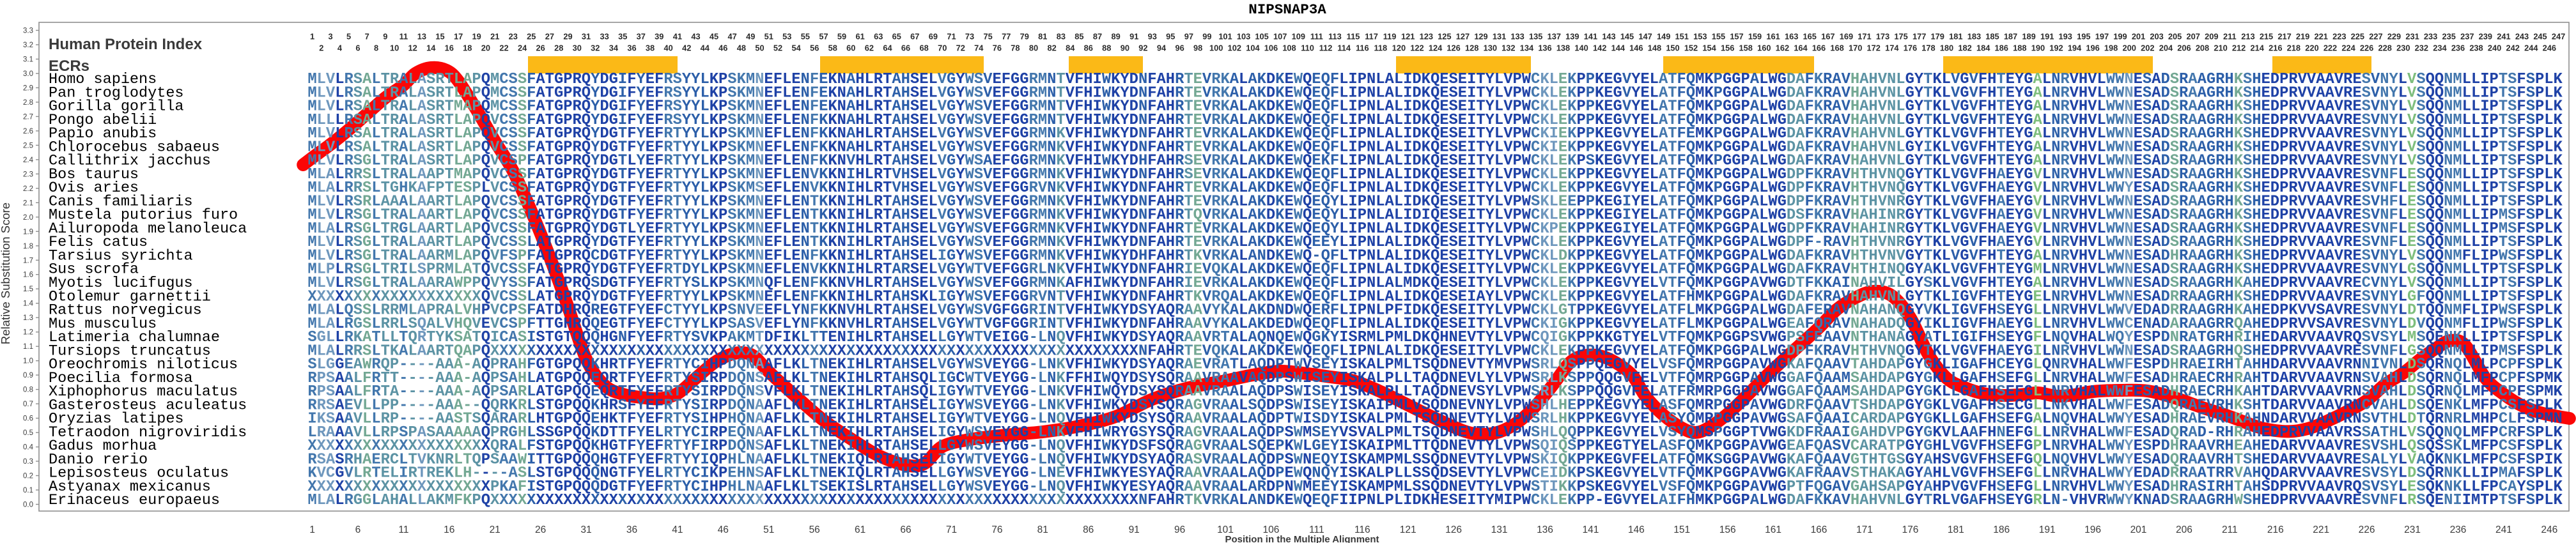  Describe the element at coordinates (358, 529) in the screenshot. I see `svg-text: 6` at that location.